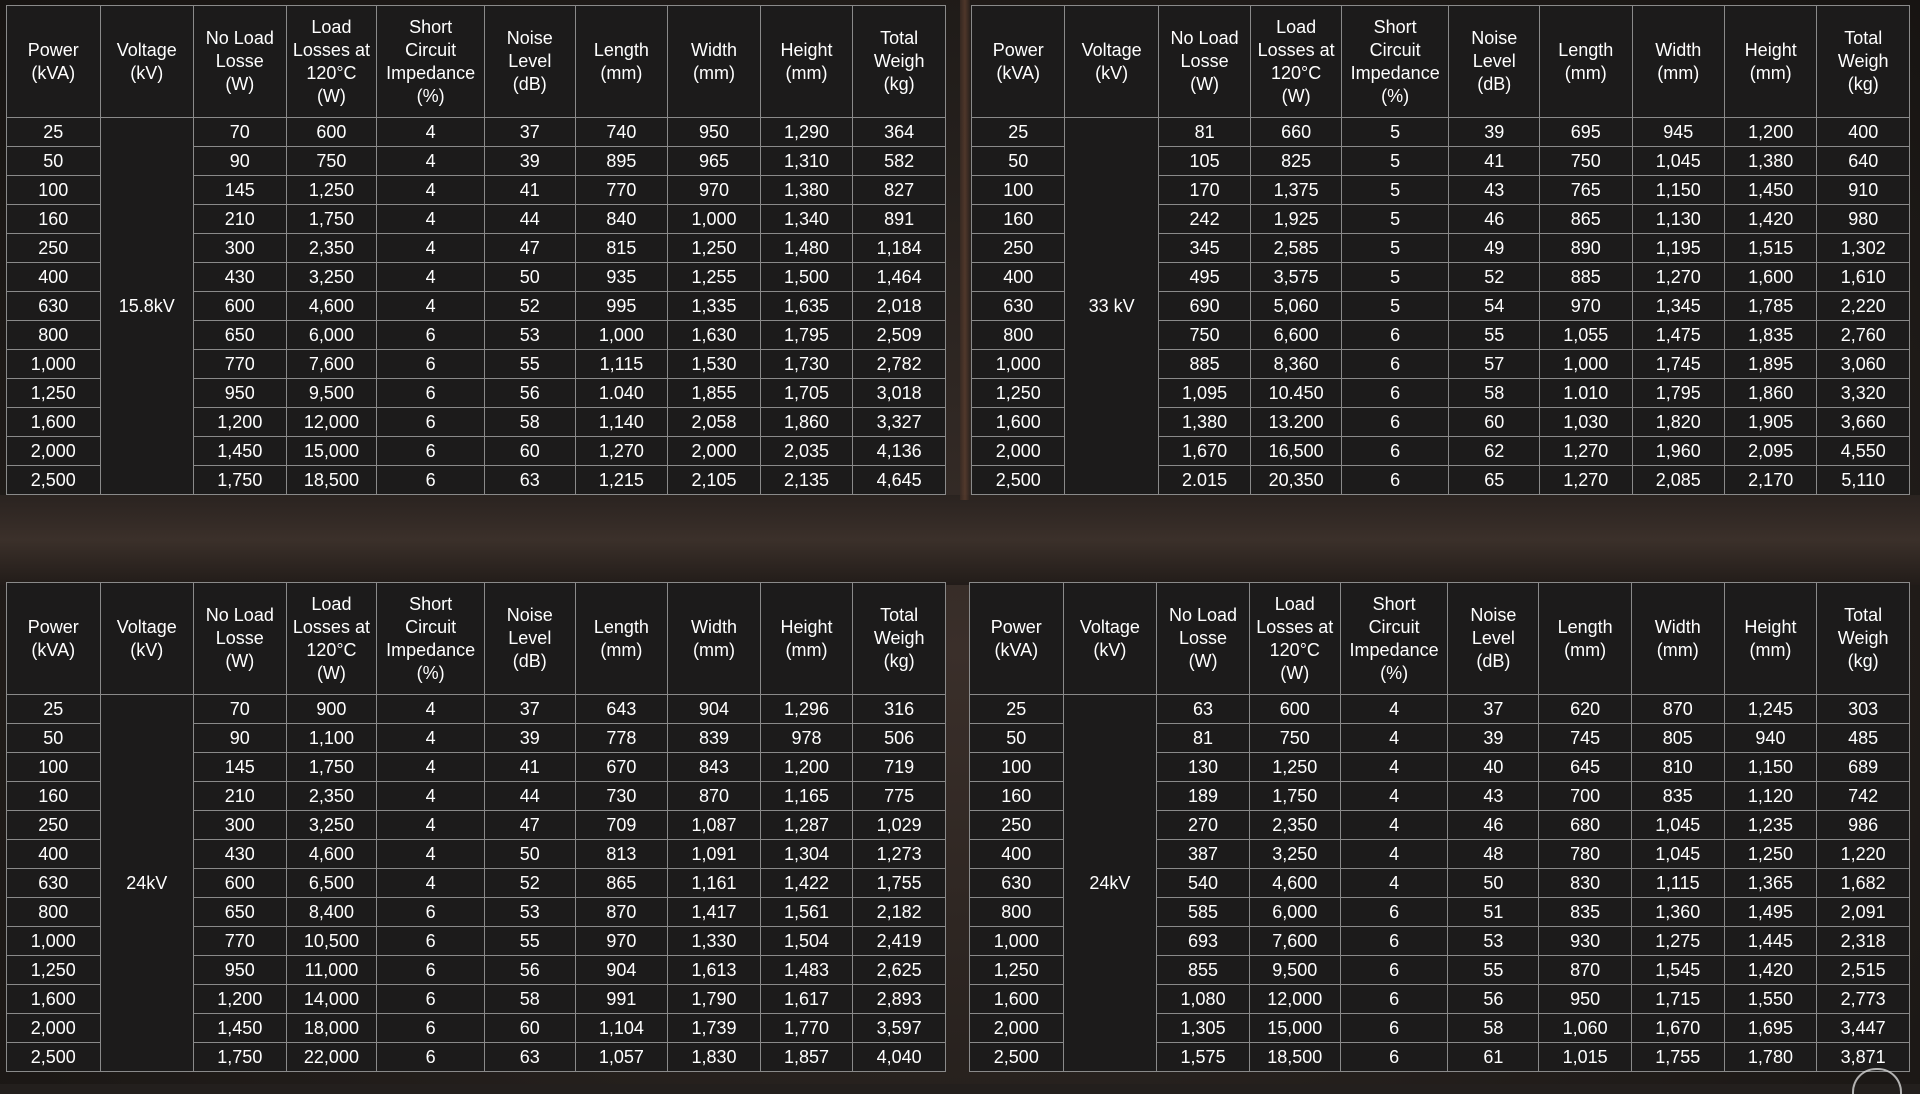  I want to click on cell-total-weight: 2,419, so click(899, 941).